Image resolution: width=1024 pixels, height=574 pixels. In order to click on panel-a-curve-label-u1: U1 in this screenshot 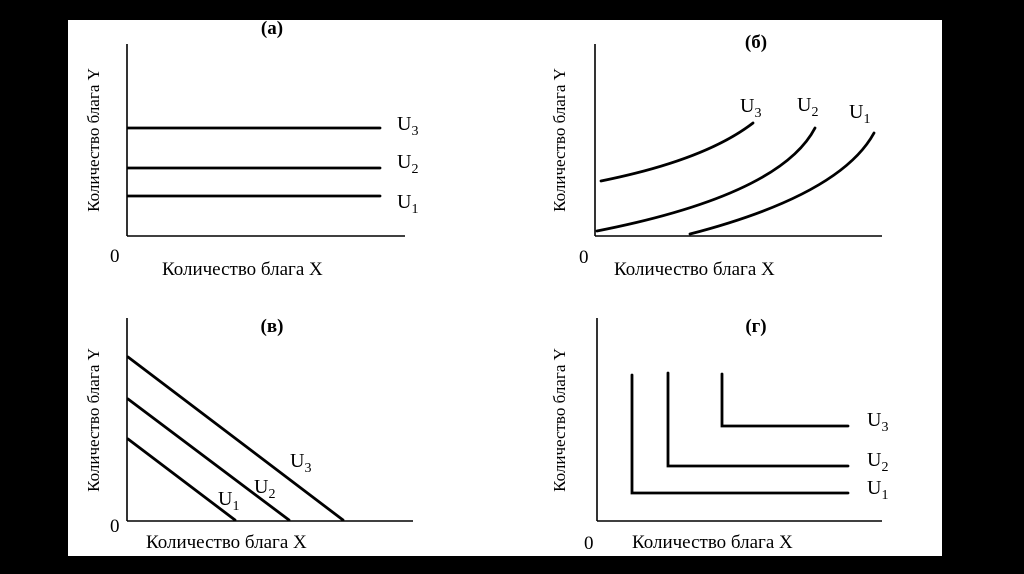, I will do `click(407, 204)`.